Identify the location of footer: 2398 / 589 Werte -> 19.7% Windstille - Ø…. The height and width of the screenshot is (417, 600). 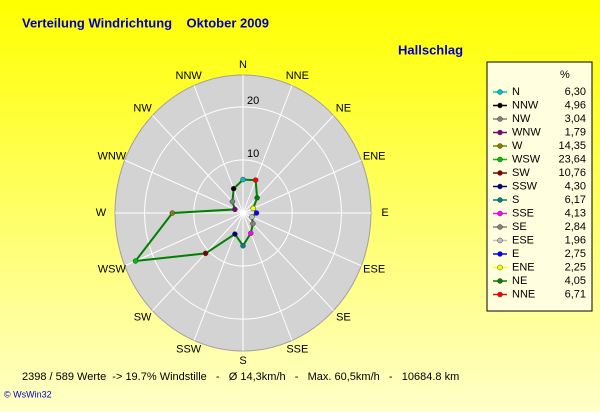
(240, 377).